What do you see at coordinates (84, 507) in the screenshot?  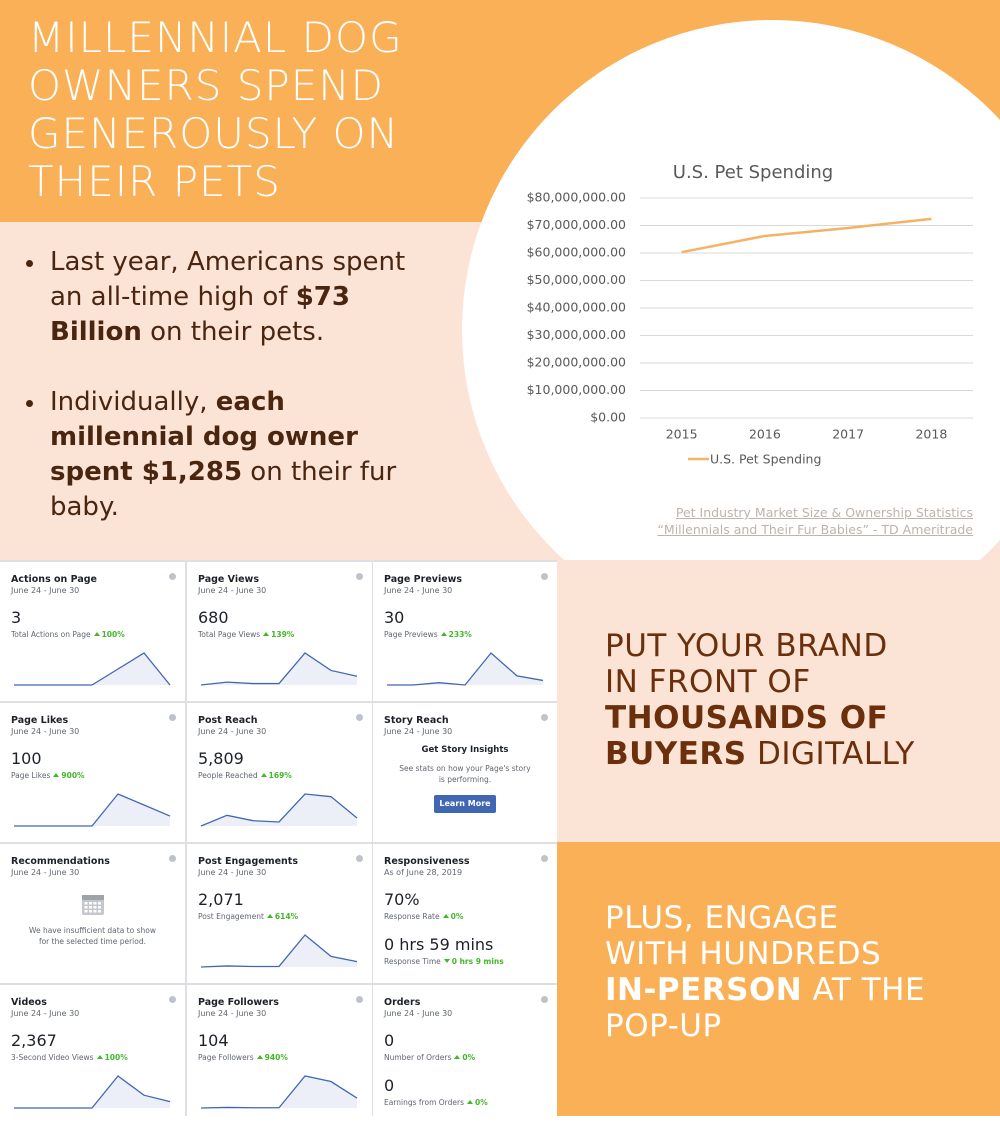 I see `bullet-text: baby.` at bounding box center [84, 507].